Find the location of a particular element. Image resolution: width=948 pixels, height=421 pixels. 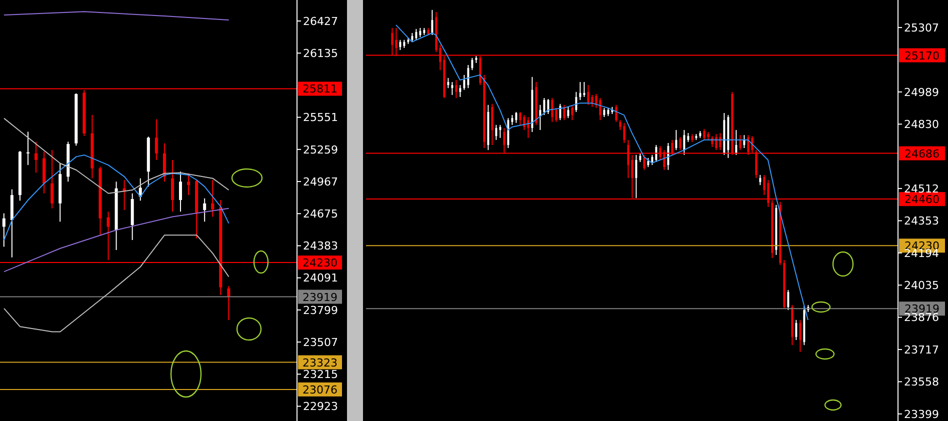

ref-line-label: 23919 is located at coordinates (320, 297).